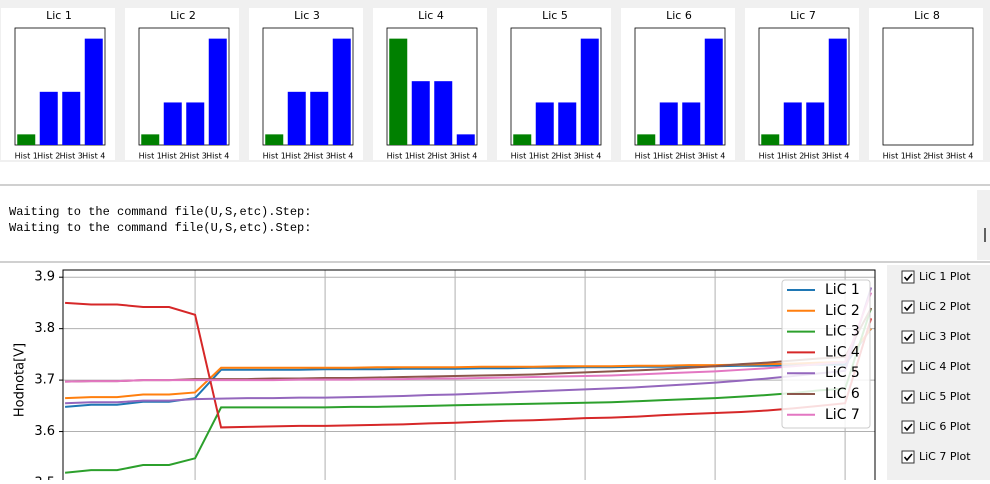 This screenshot has width=990, height=484. I want to click on checkbox-label: LiC 7 Plot, so click(945, 456).